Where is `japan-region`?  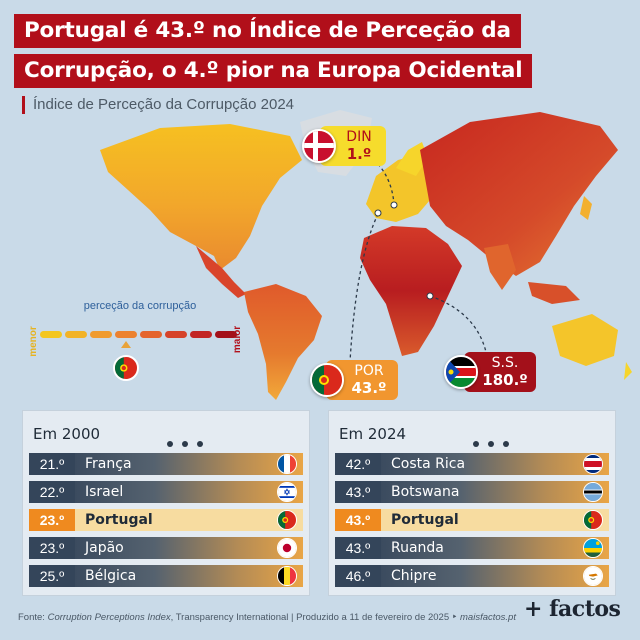
japan-region is located at coordinates (586, 208).